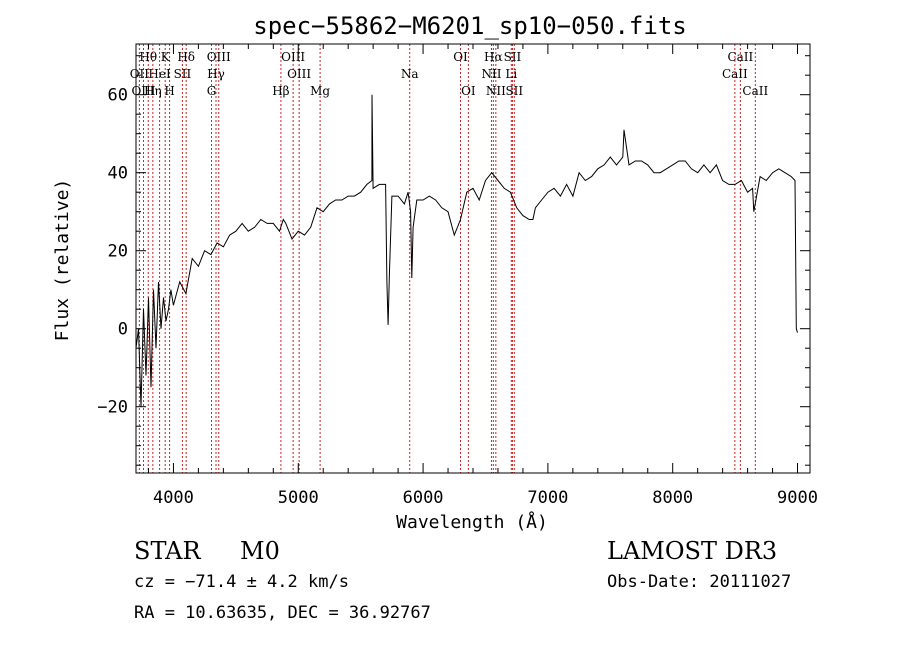 The image size is (900, 649). Describe the element at coordinates (186, 57) in the screenshot. I see `line-label-7: Hδ` at that location.